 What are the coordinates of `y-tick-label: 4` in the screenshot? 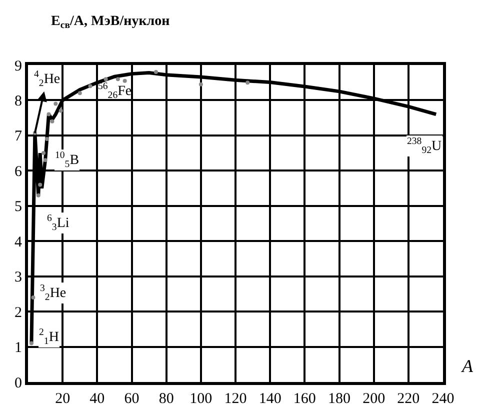 It's located at (18, 242).